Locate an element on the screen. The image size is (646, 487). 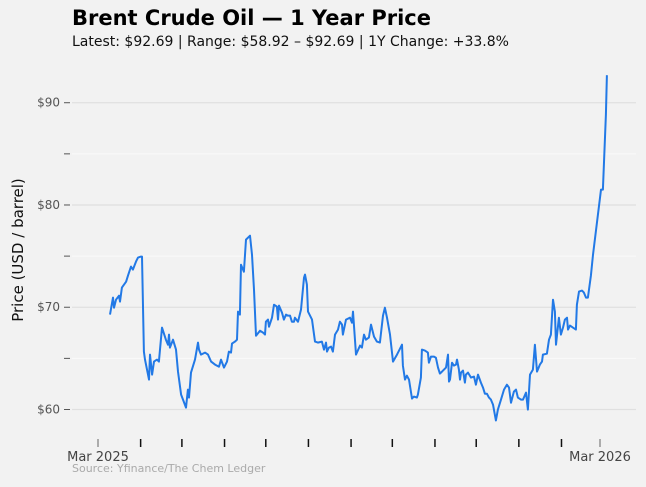
y-tick-label: $80 is located at coordinates (48, 205).